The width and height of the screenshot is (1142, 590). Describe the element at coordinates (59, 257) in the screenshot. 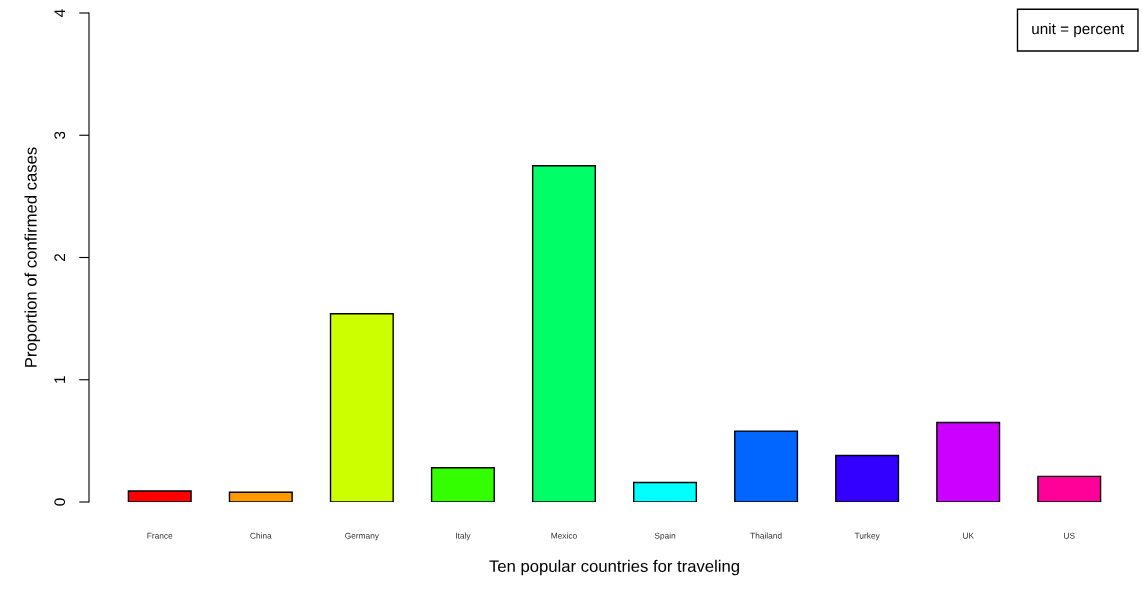

I see `y-tick-label: 2` at that location.